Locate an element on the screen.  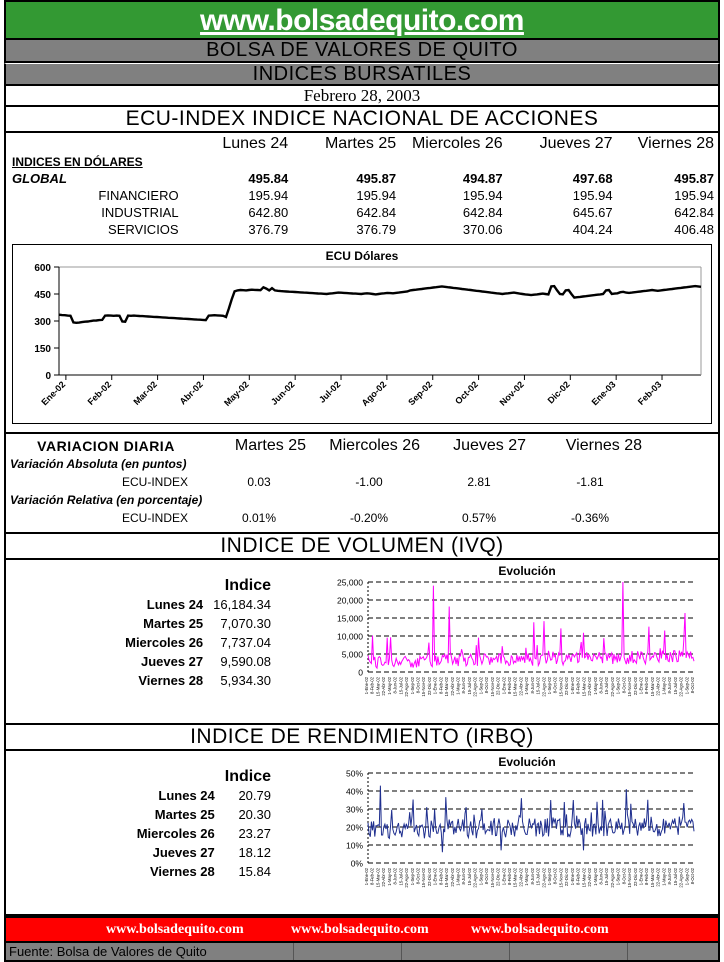
table-row: ECU-INDEX 0.01% -0.20% 0.57% -0.36% is located at coordinates (362, 518).